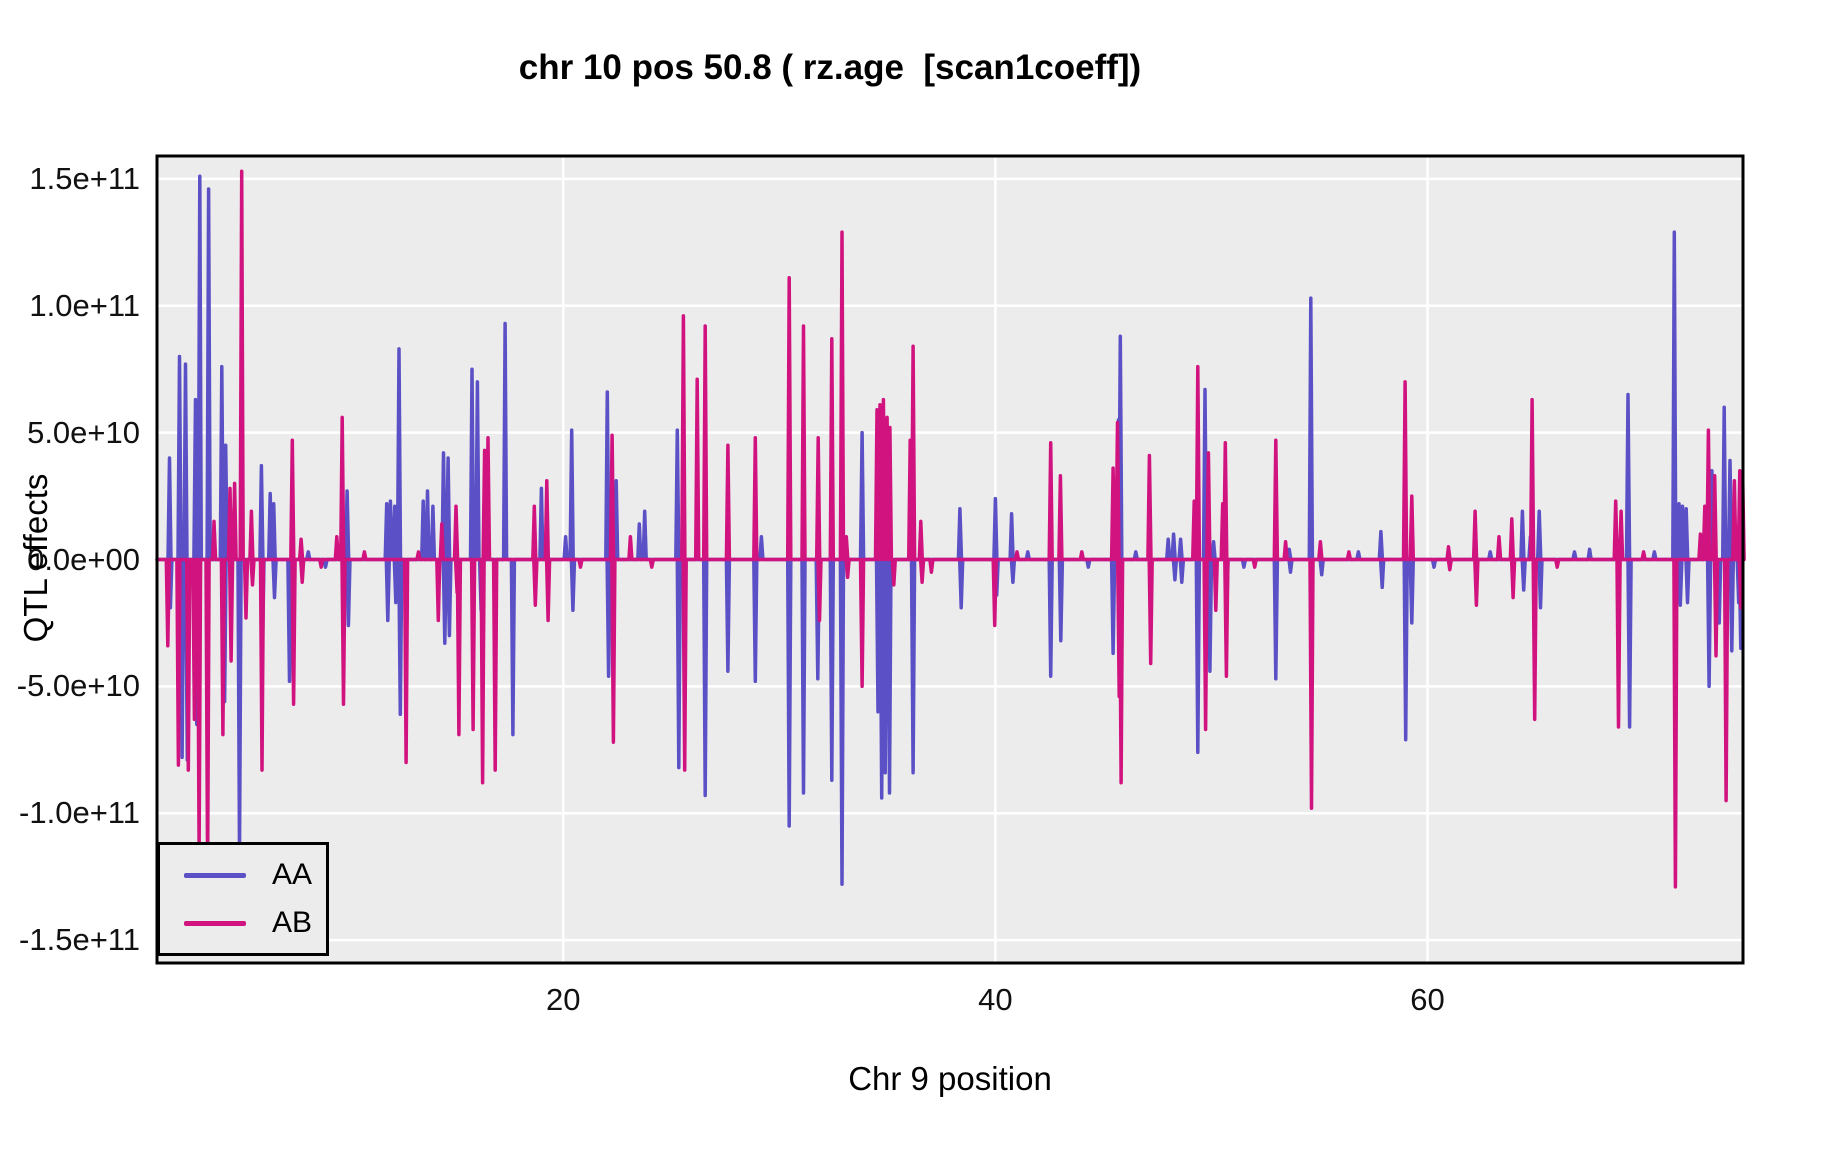 Image resolution: width=1824 pixels, height=1152 pixels. What do you see at coordinates (215, 875) in the screenshot?
I see `legend-swatch-aa` at bounding box center [215, 875].